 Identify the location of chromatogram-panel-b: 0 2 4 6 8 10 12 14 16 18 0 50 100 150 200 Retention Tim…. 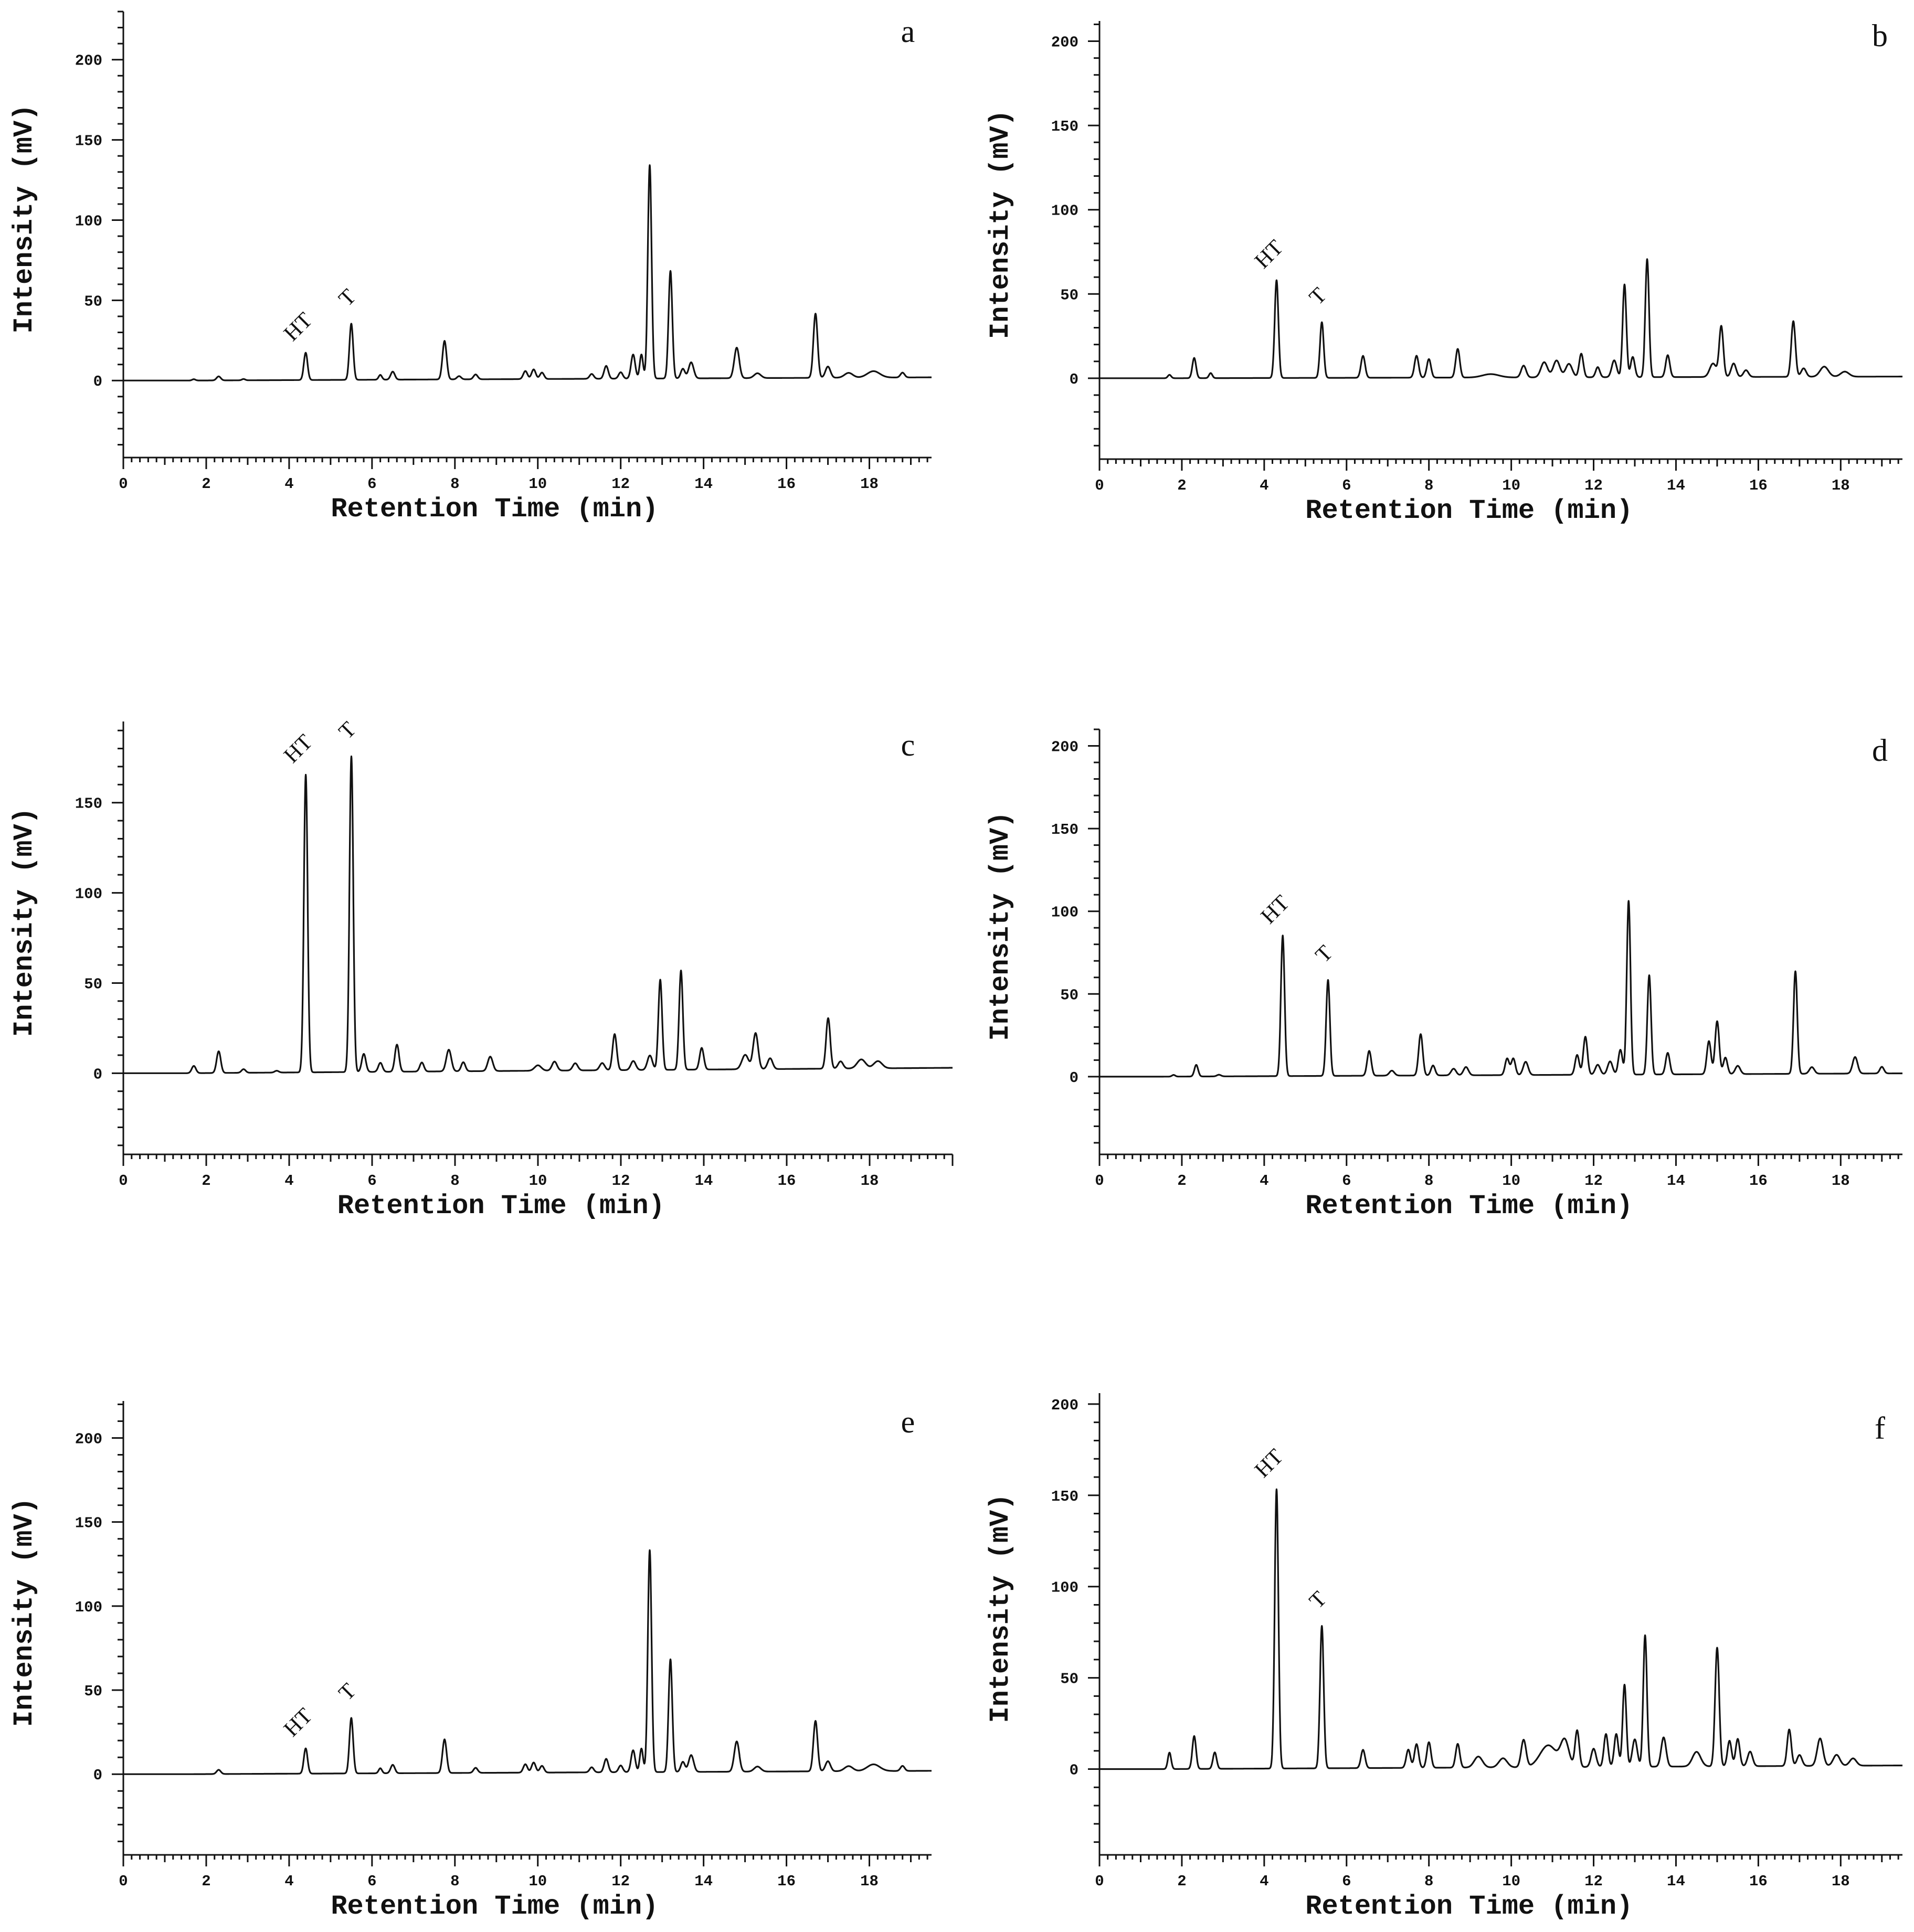
(1444, 272).